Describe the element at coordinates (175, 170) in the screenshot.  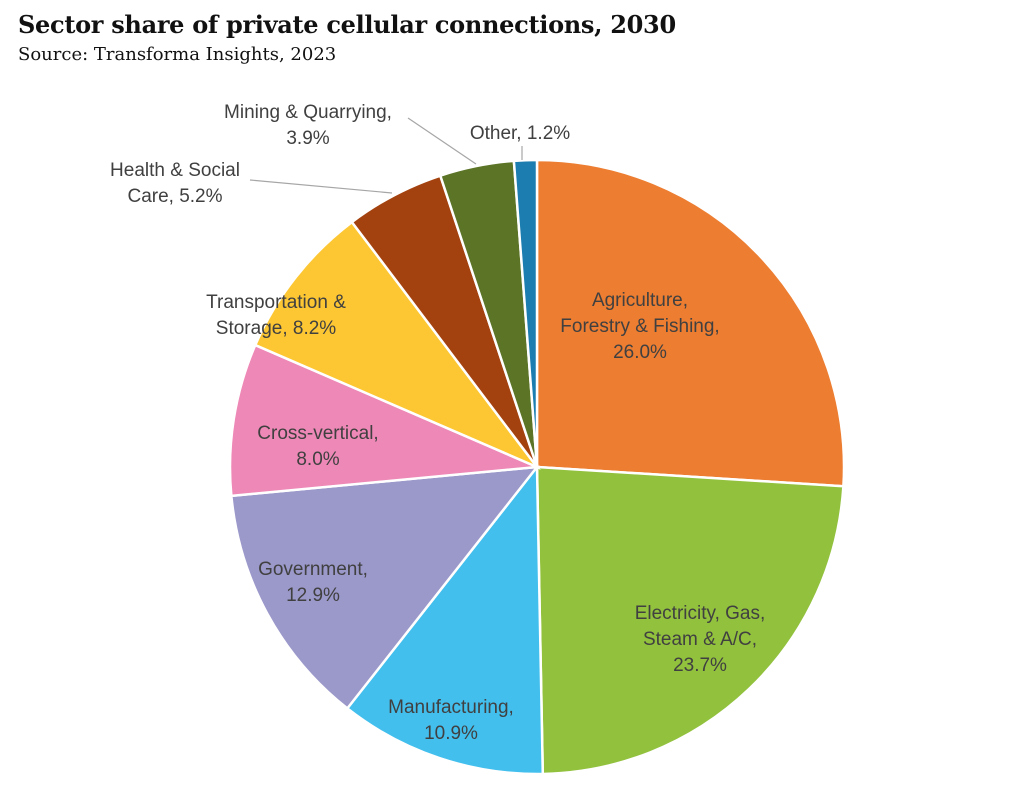
I see `data-label-line: Health & Social` at that location.